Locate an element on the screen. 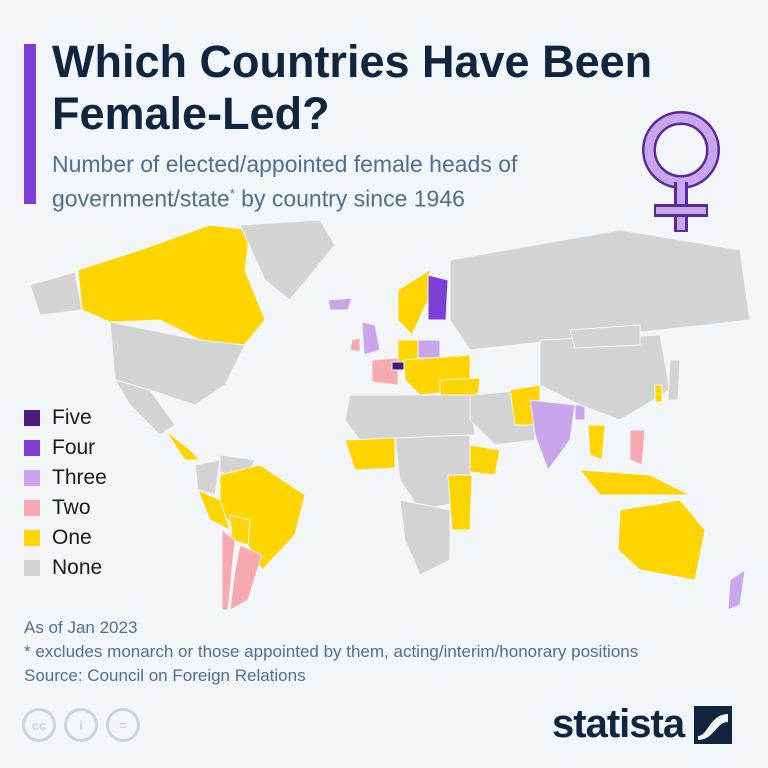 The width and height of the screenshot is (768, 768). map-region-new-zealand is located at coordinates (736, 589).